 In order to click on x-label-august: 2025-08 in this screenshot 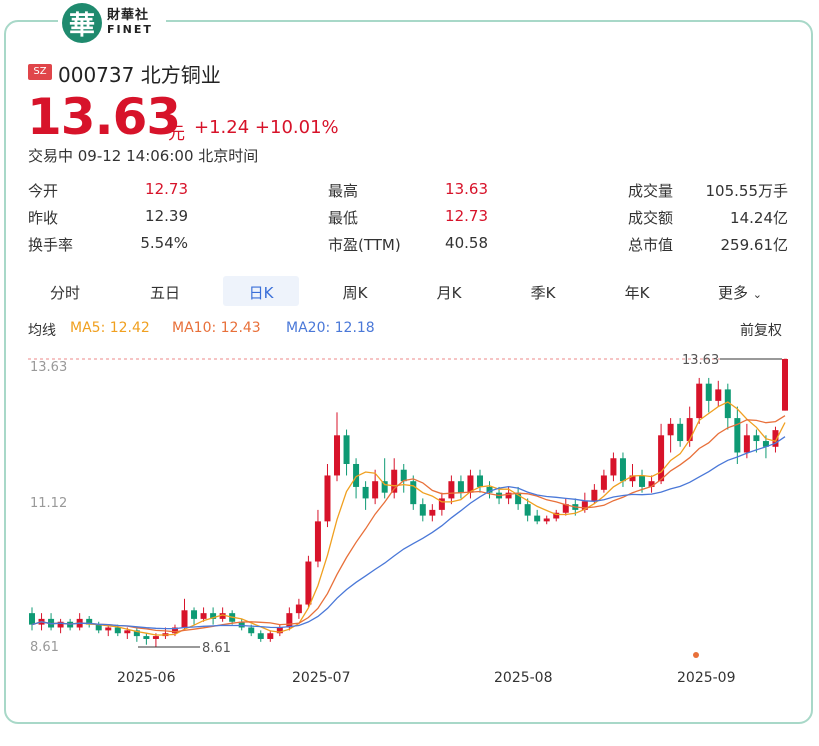, I will do `click(523, 678)`.